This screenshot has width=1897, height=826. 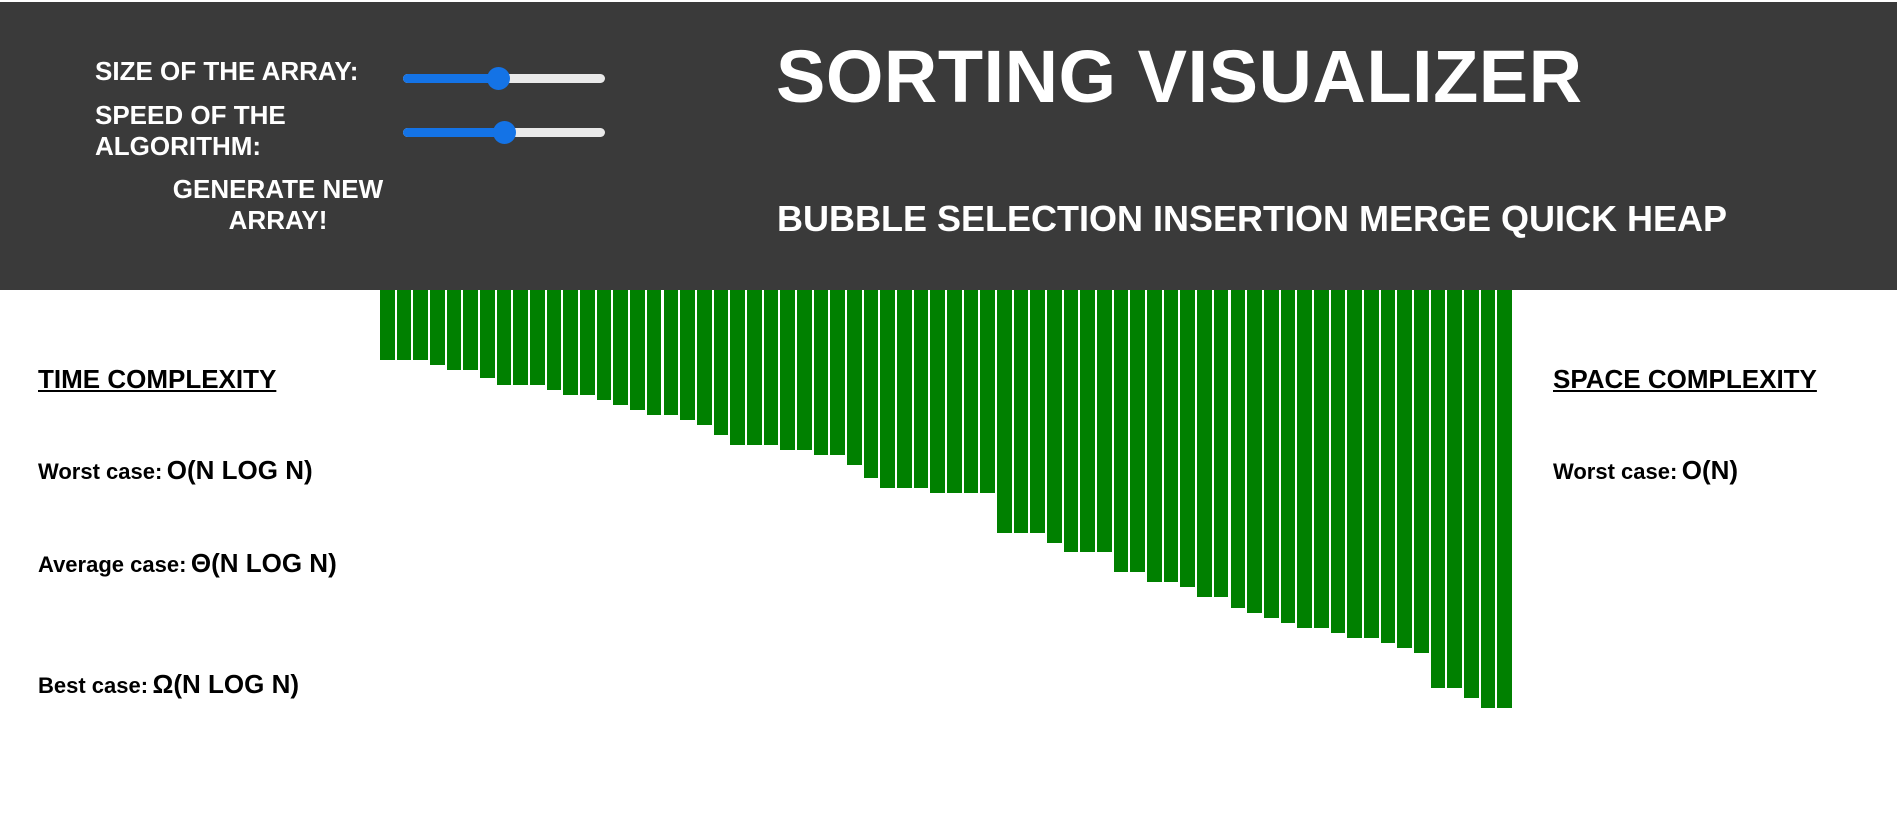 I want to click on worst-case-label: Worst case:, so click(x=100, y=471).